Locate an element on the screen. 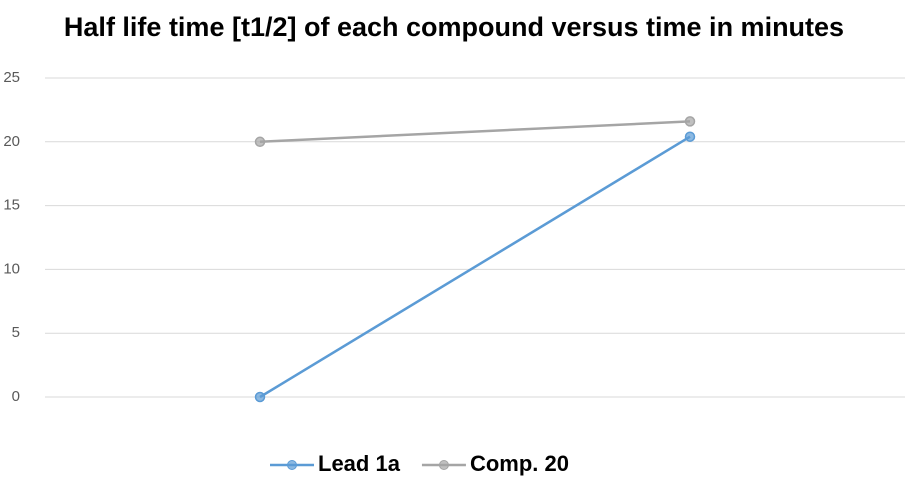  y-tick-label: 5 is located at coordinates (16, 332).